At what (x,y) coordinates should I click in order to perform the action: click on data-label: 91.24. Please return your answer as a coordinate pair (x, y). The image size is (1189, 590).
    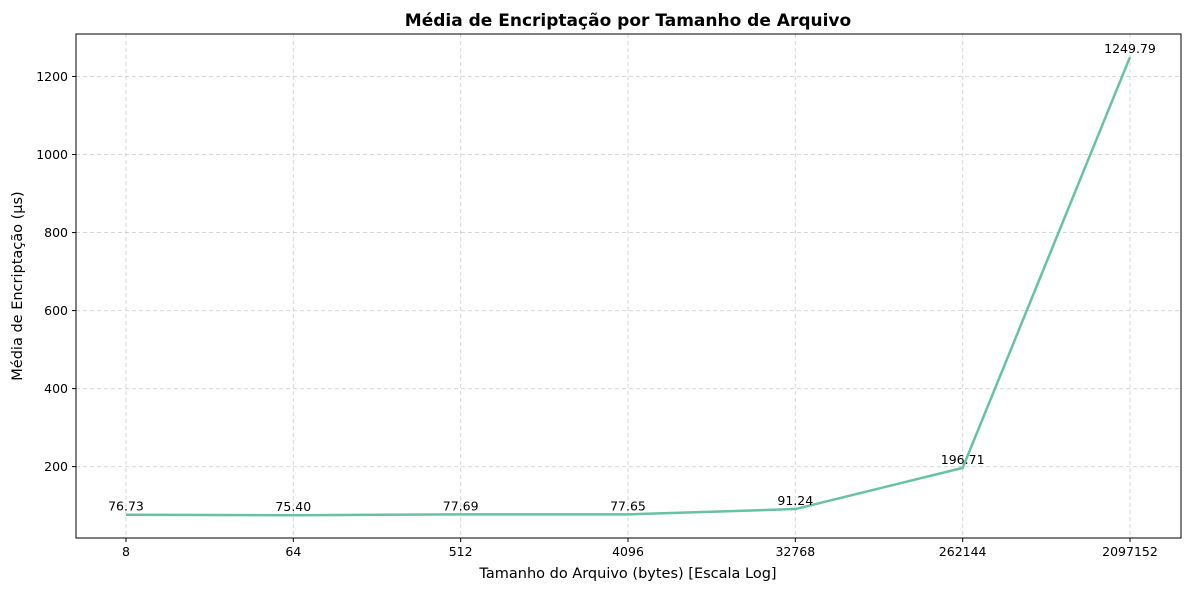
    Looking at the image, I should click on (795, 500).